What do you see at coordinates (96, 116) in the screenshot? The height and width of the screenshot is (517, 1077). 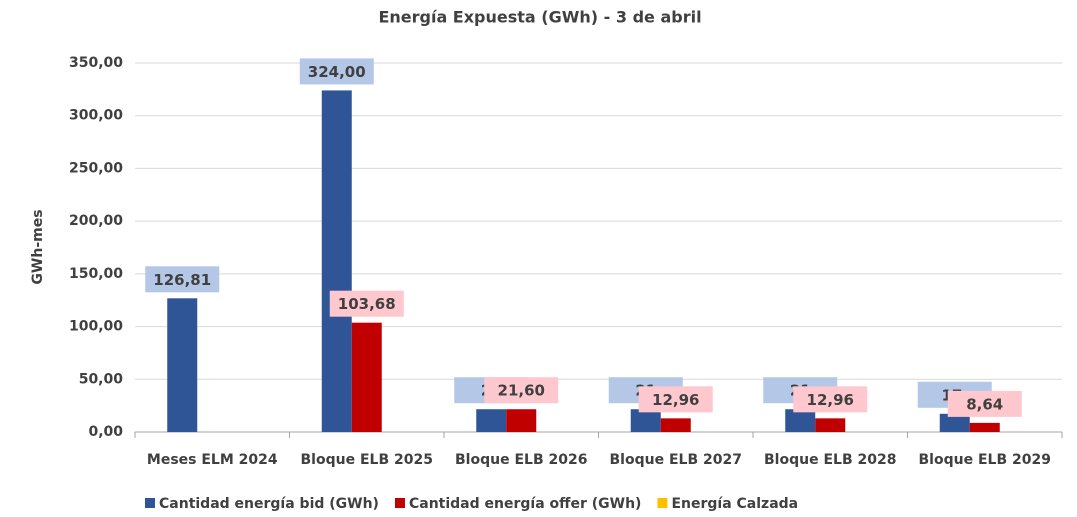 I see `y-tick-label: 300,00` at bounding box center [96, 116].